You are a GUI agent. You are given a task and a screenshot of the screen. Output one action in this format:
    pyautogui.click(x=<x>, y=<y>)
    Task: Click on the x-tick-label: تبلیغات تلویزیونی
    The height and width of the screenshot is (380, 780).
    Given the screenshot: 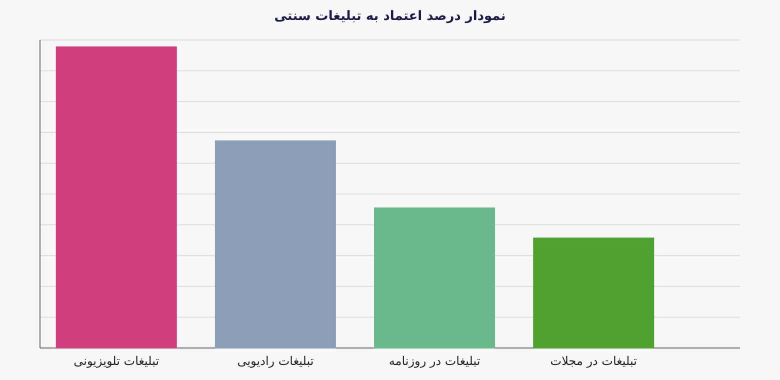 What is the action you would take?
    pyautogui.click(x=117, y=361)
    